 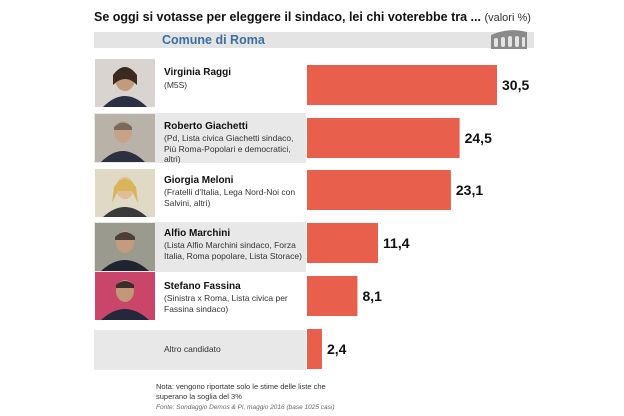 What do you see at coordinates (198, 72) in the screenshot?
I see `candidate-name: Virginia Raggi` at bounding box center [198, 72].